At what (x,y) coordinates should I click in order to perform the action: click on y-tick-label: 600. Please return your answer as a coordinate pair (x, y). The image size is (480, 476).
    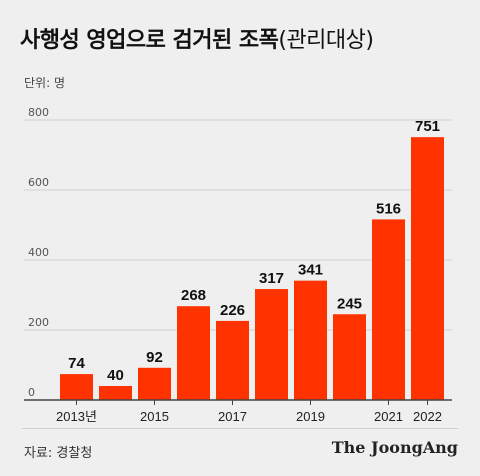
    Looking at the image, I should click on (38, 182).